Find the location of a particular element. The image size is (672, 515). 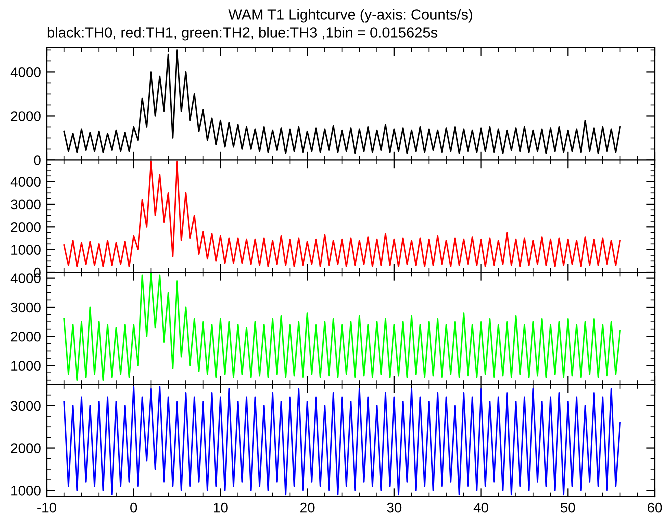

x-tick-label: 40 is located at coordinates (481, 507).